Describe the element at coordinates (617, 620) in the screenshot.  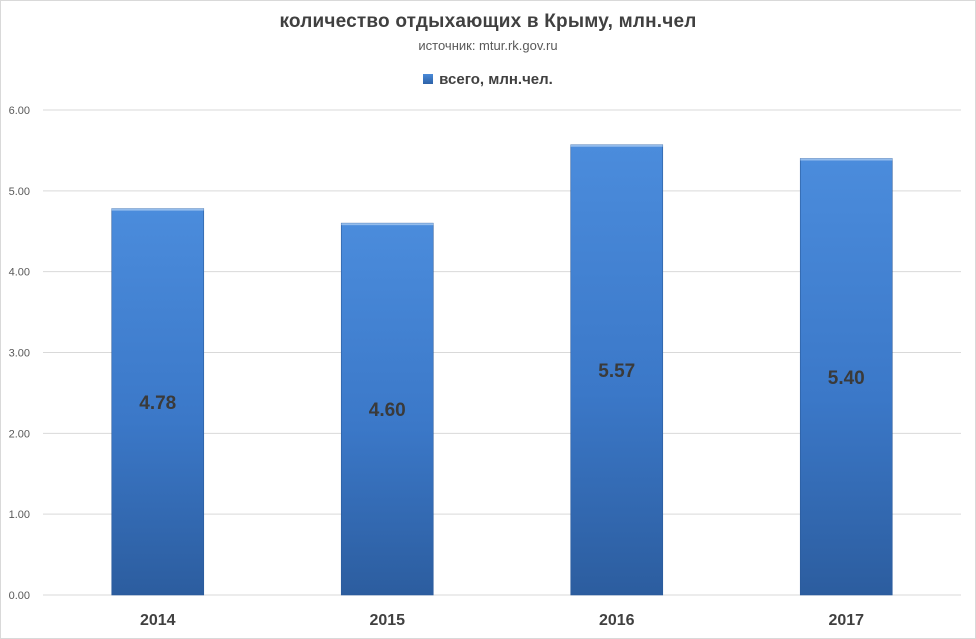
I see `x-tick-label: 2016` at that location.